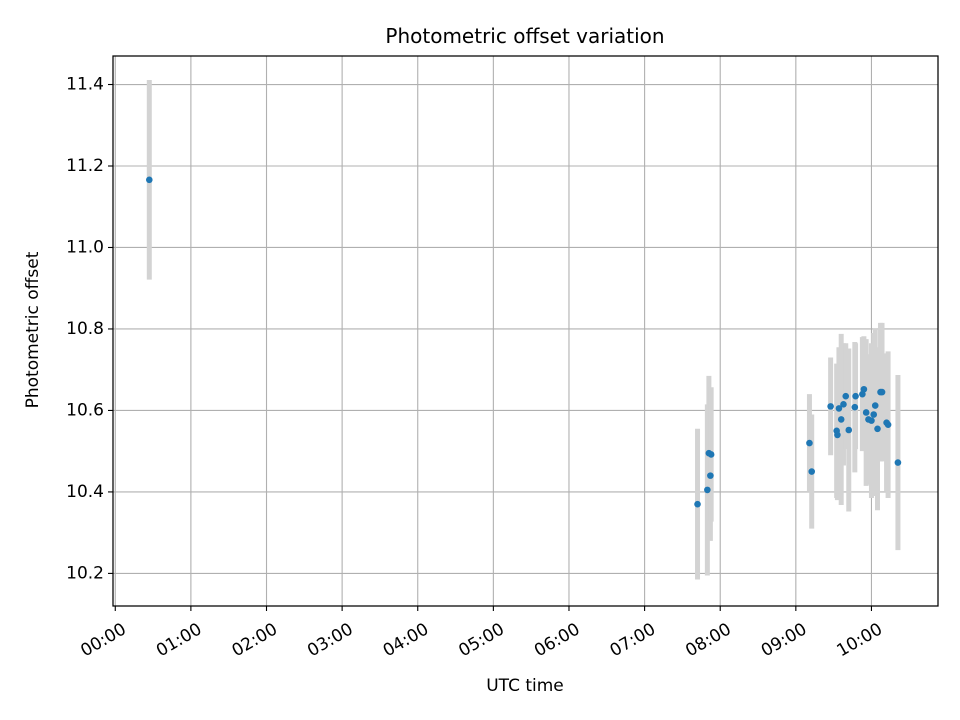  Describe the element at coordinates (708, 640) in the screenshot. I see `x-tick-label: 08:00` at that location.